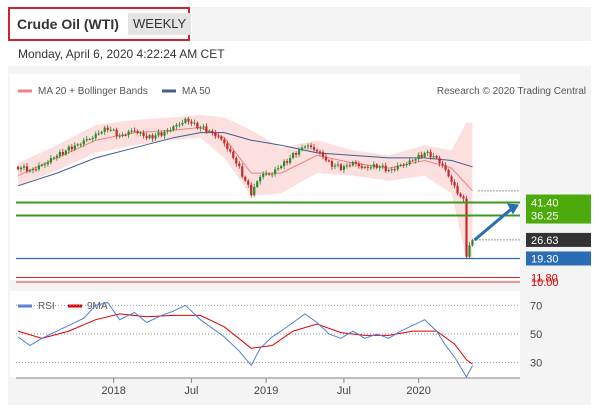 This screenshot has height=411, width=599. I want to click on instrument-header: Crude Oil (WTI) WEEKLY, so click(100, 24).